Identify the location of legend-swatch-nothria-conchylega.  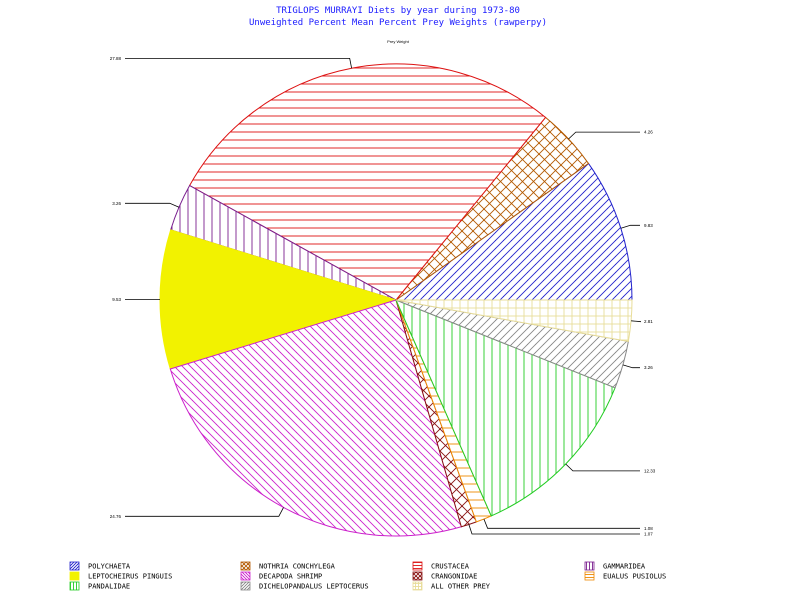
(245, 566).